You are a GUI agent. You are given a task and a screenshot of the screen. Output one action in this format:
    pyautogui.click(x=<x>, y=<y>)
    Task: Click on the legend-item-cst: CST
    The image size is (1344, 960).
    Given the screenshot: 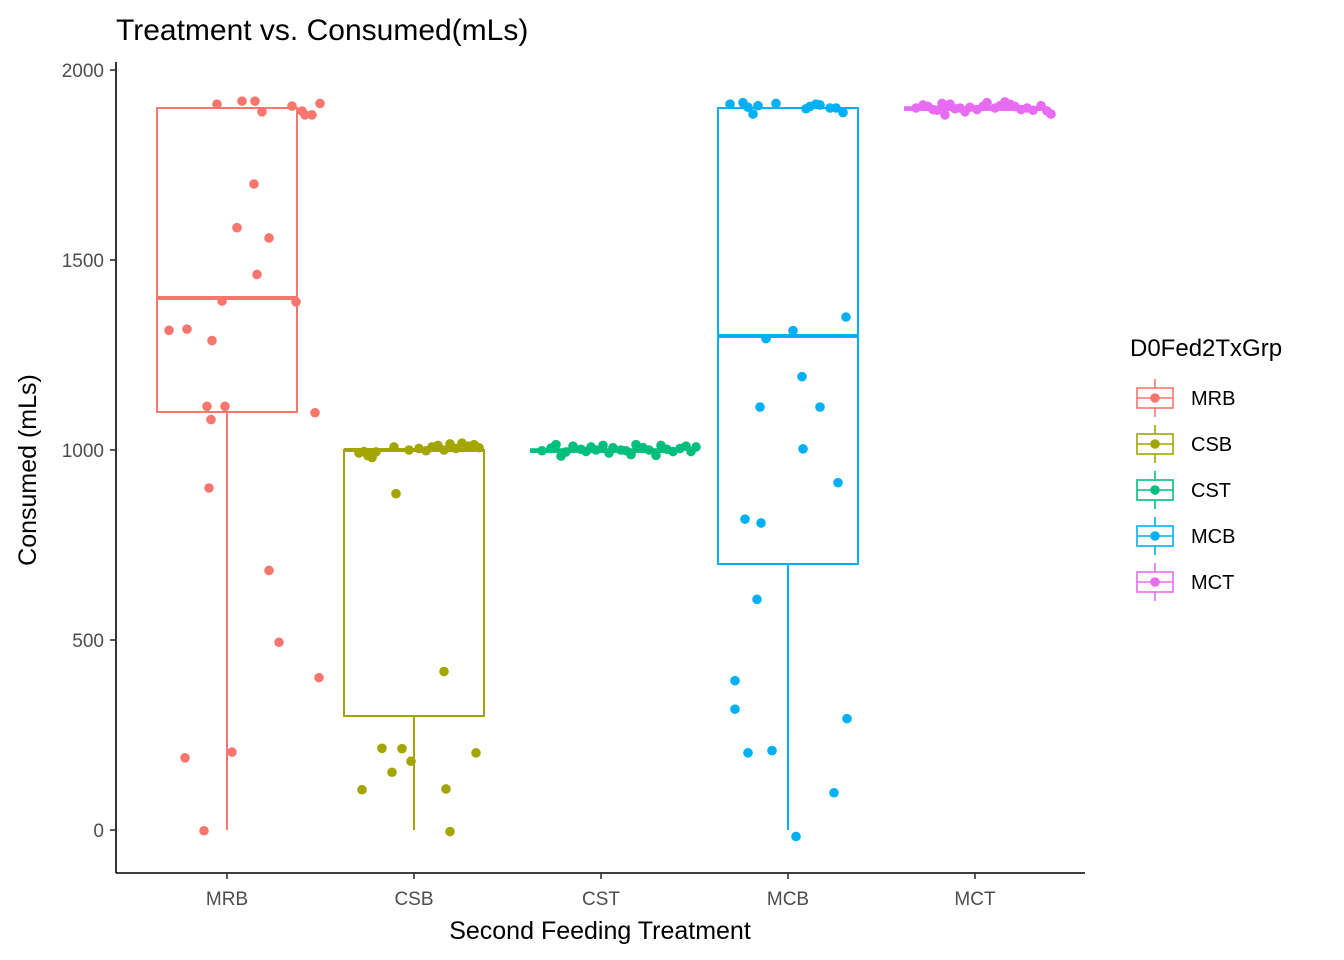 What is the action you would take?
    pyautogui.click(x=1183, y=490)
    